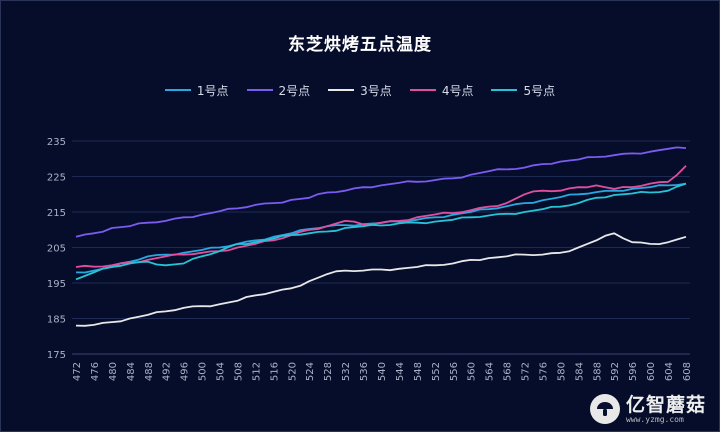  Describe the element at coordinates (651, 371) in the screenshot. I see `x-tick-label: 600` at that location.